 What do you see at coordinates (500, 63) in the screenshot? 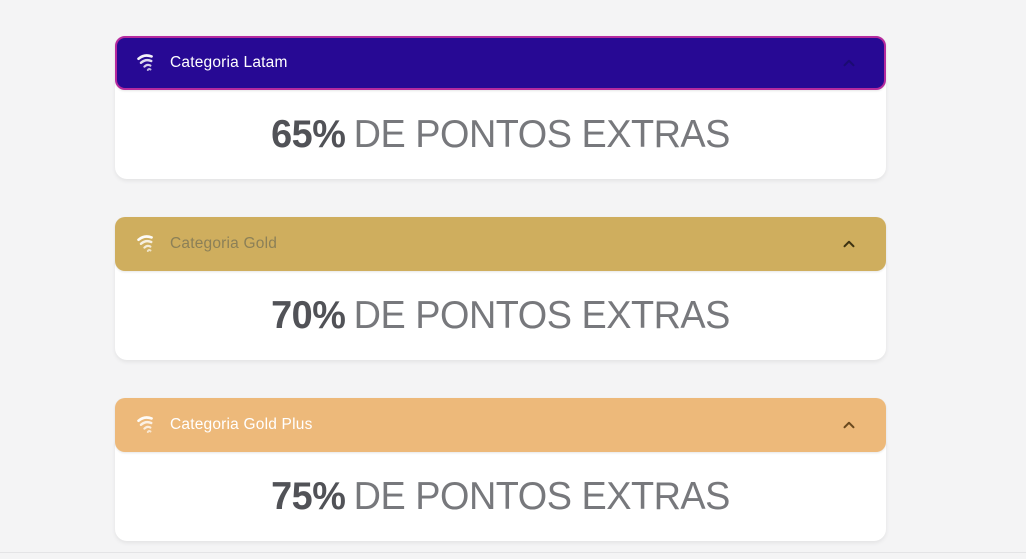
I see `accordion-header-latam: Categoria Latam` at bounding box center [500, 63].